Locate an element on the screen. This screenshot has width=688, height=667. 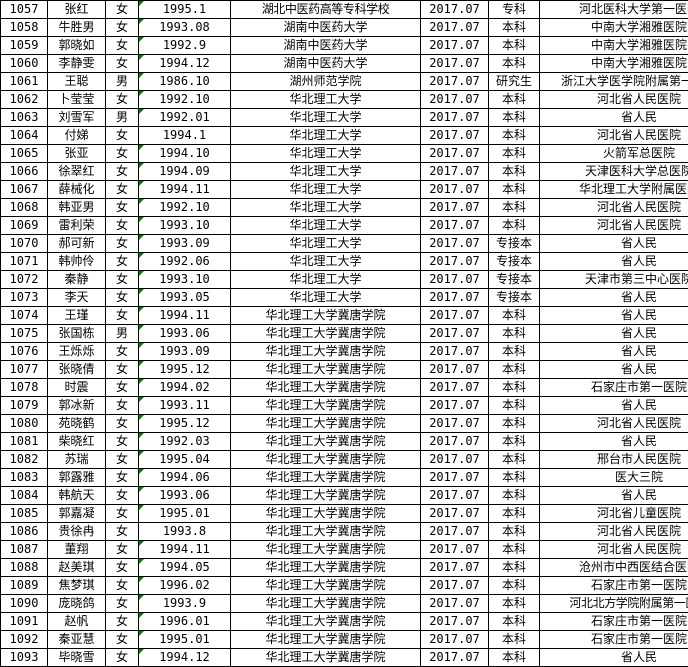
cell-id: 1090 is located at coordinates (24, 604).